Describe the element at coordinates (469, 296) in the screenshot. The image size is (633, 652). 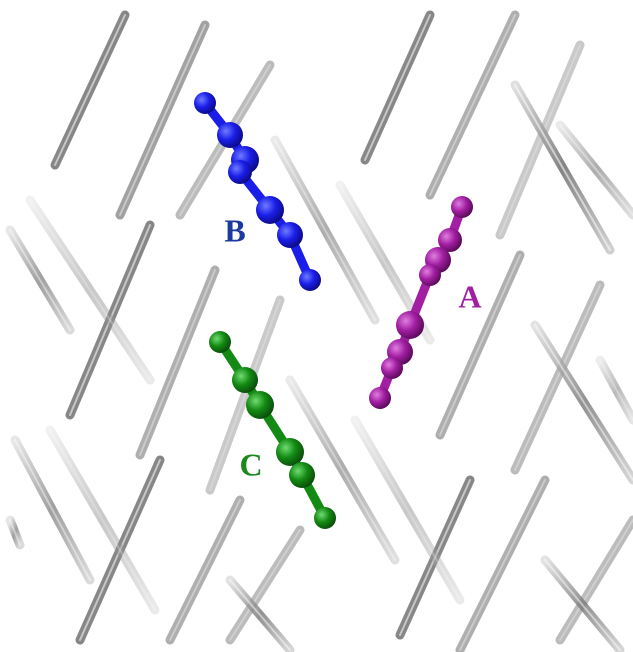
I see `label-a: A` at that location.